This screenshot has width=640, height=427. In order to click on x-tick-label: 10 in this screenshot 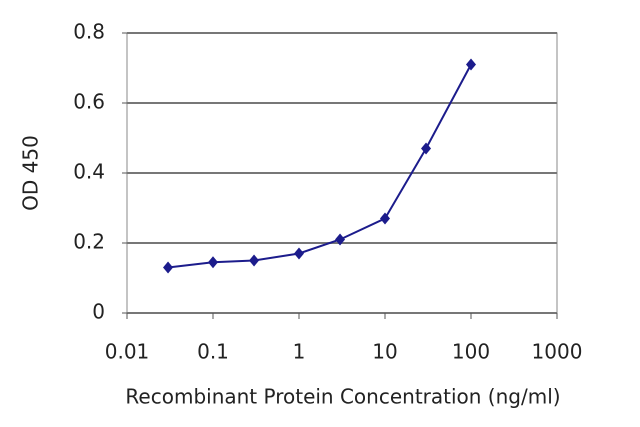, I will do `click(384, 352)`.